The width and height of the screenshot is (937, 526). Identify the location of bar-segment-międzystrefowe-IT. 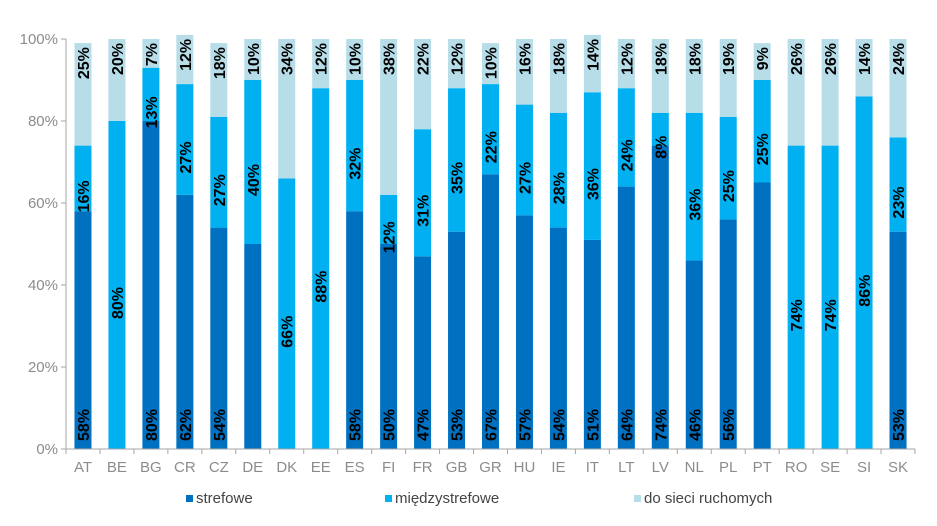
(592, 166).